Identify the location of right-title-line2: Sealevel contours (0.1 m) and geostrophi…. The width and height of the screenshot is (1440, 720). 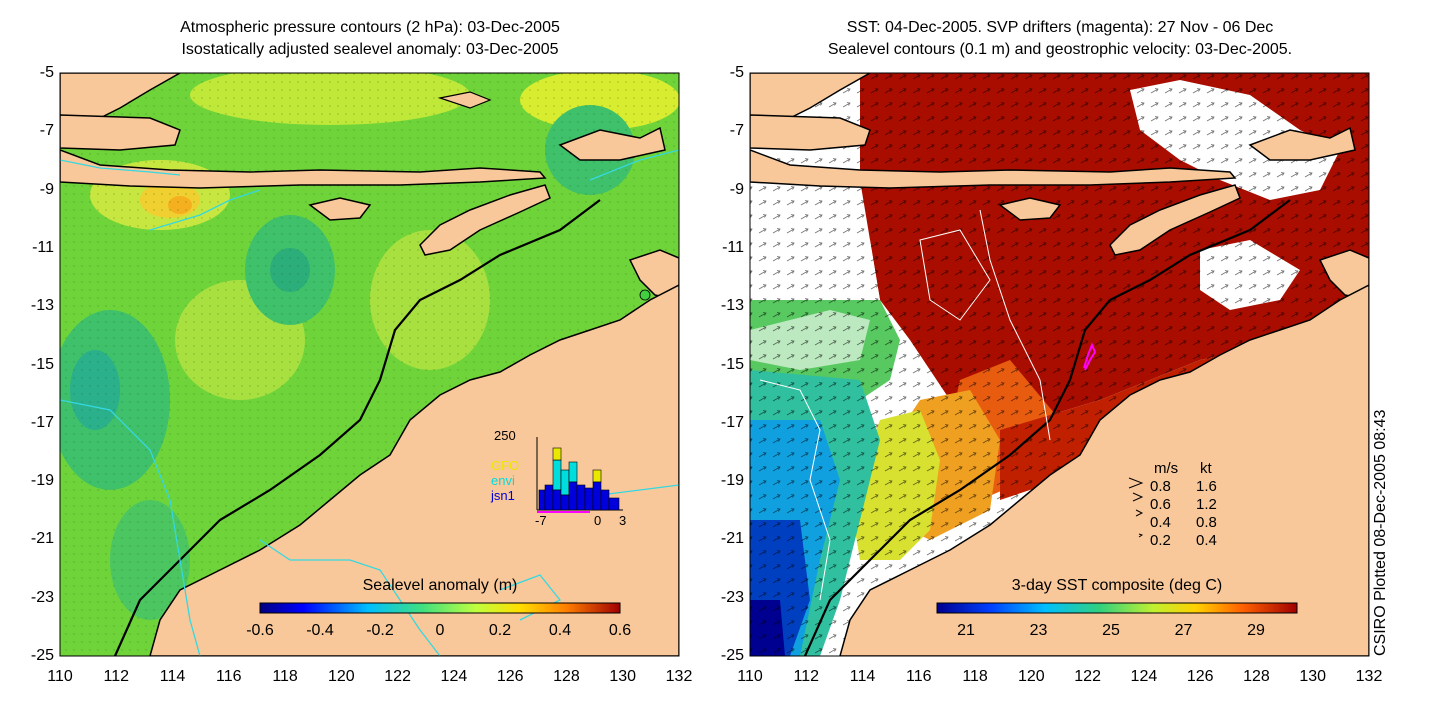
(1060, 49).